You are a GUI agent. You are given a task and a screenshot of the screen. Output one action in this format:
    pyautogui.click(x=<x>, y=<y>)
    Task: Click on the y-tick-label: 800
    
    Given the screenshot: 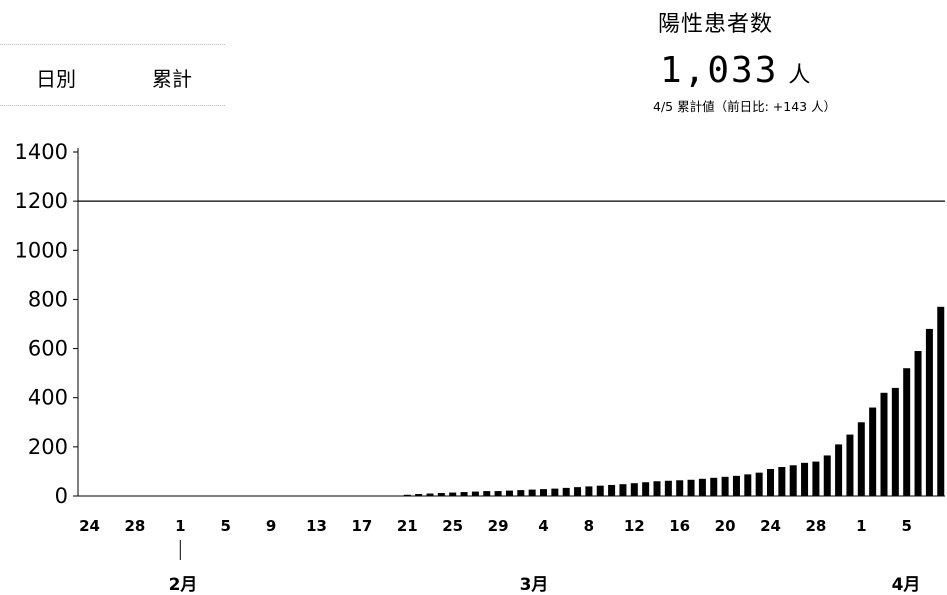 What is the action you would take?
    pyautogui.click(x=48, y=299)
    